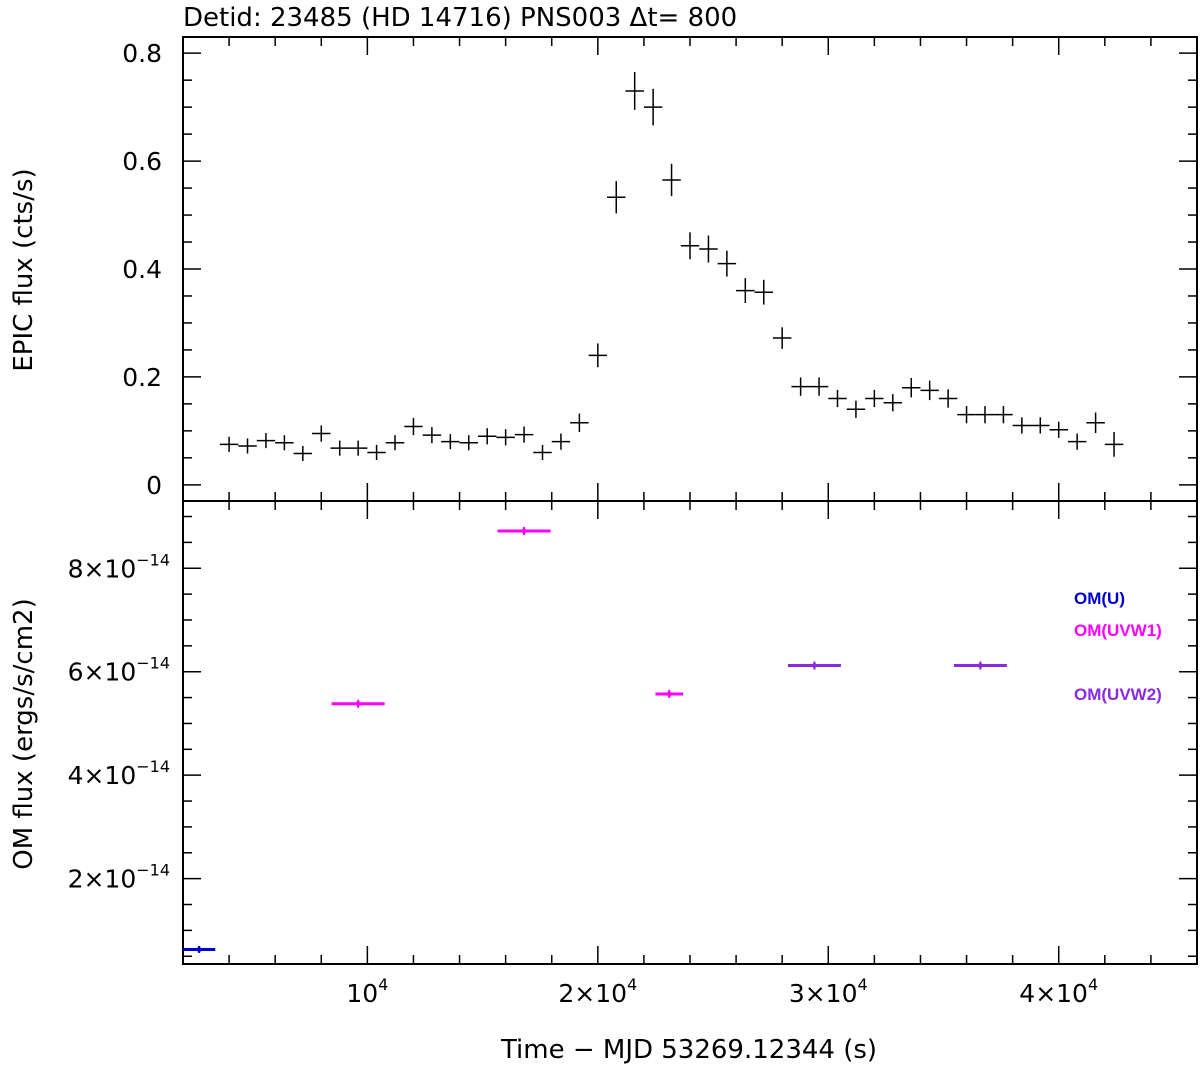 The height and width of the screenshot is (1069, 1200). Describe the element at coordinates (823, 993) in the screenshot. I see `tick-label-mantissa: 3×10` at that location.